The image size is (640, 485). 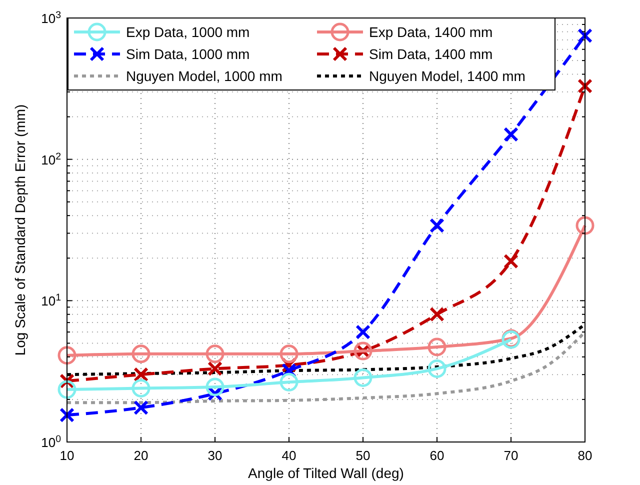 What do you see at coordinates (141, 455) in the screenshot?
I see `x-tick-label: 20` at bounding box center [141, 455].